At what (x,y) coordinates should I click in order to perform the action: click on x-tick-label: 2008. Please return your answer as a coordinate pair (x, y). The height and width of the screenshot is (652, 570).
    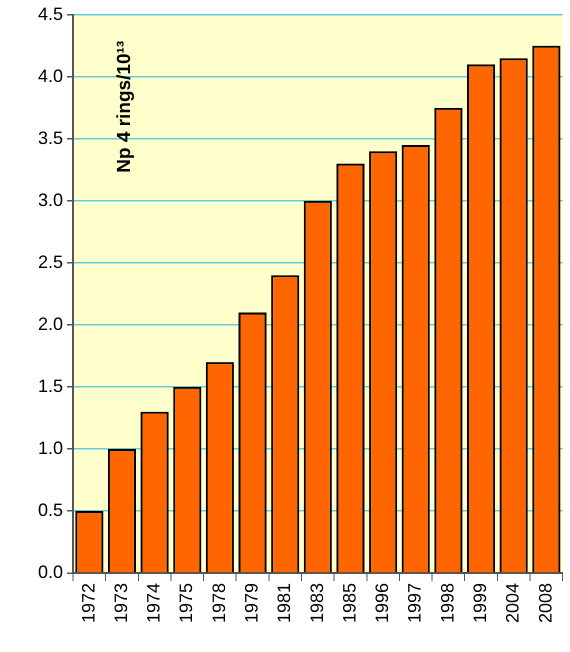
    Looking at the image, I should click on (545, 603).